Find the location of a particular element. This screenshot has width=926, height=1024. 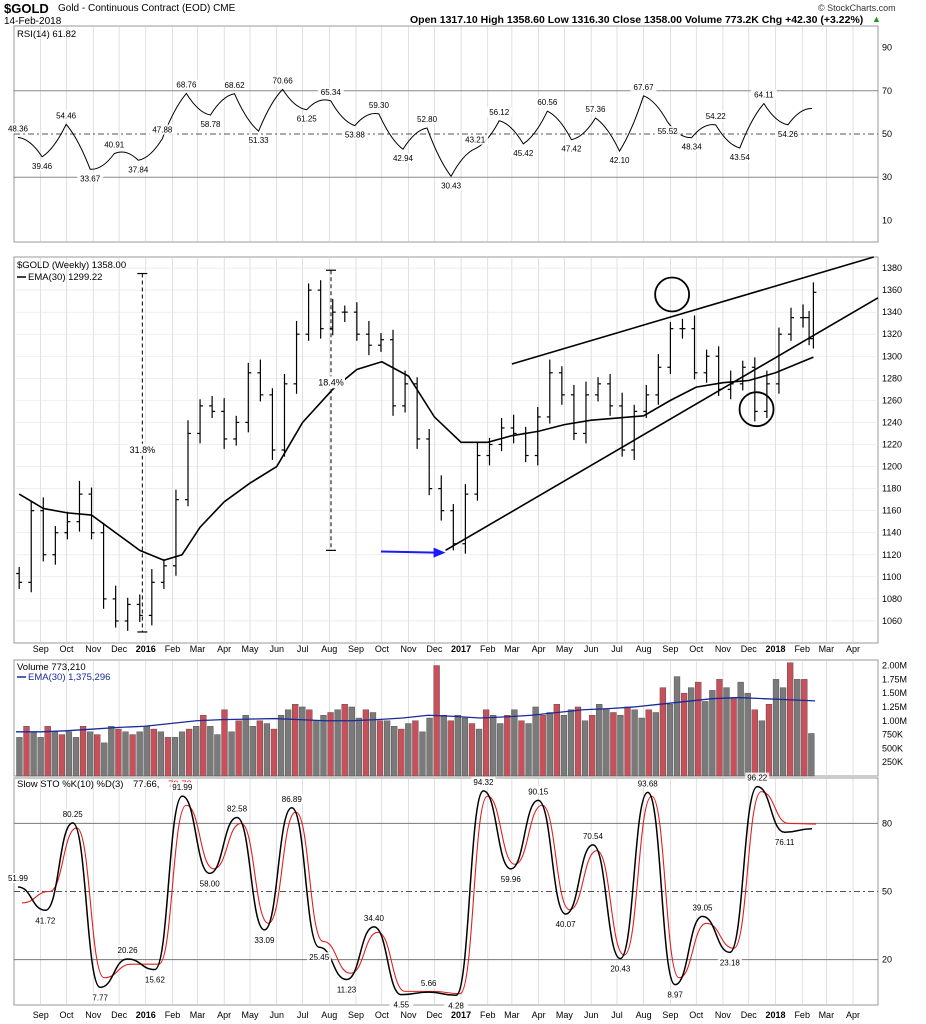

stoch-data-label: 23.18 is located at coordinates (730, 962).